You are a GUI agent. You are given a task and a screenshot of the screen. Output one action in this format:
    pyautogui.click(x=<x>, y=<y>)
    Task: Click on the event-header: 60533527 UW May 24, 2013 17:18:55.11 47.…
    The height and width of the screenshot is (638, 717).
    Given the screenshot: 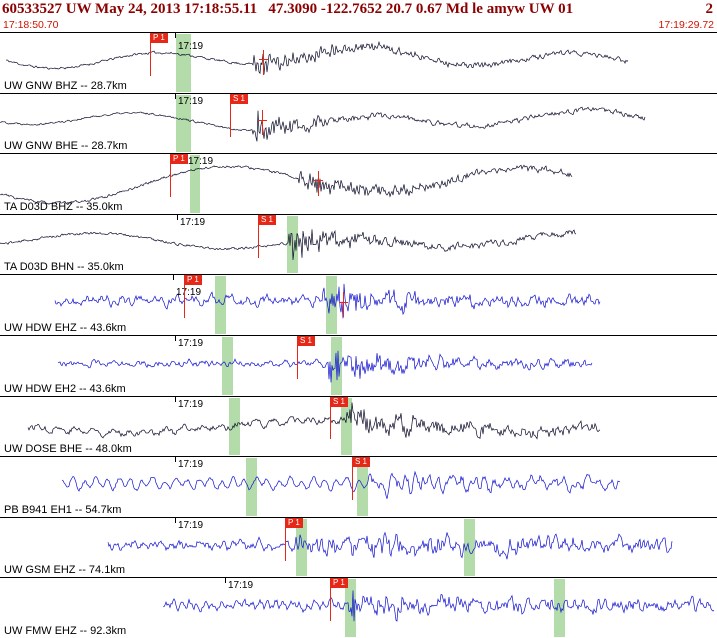 What is the action you would take?
    pyautogui.click(x=358, y=9)
    